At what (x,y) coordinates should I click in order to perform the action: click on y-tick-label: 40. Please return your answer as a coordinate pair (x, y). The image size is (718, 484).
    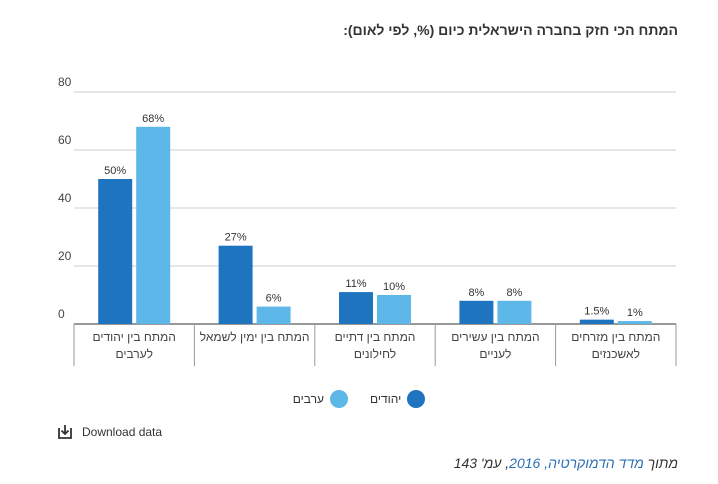
    Looking at the image, I should click on (65, 198).